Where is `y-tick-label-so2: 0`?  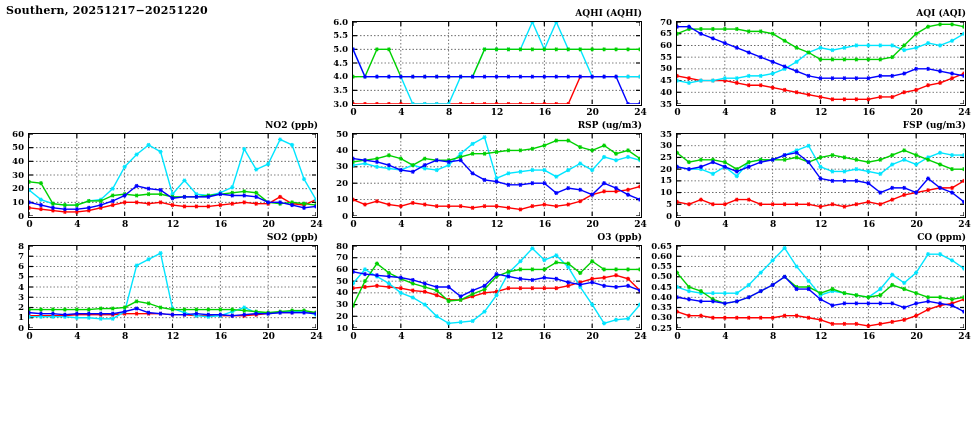 y-tick-label-so2: 0 is located at coordinates (21, 328).